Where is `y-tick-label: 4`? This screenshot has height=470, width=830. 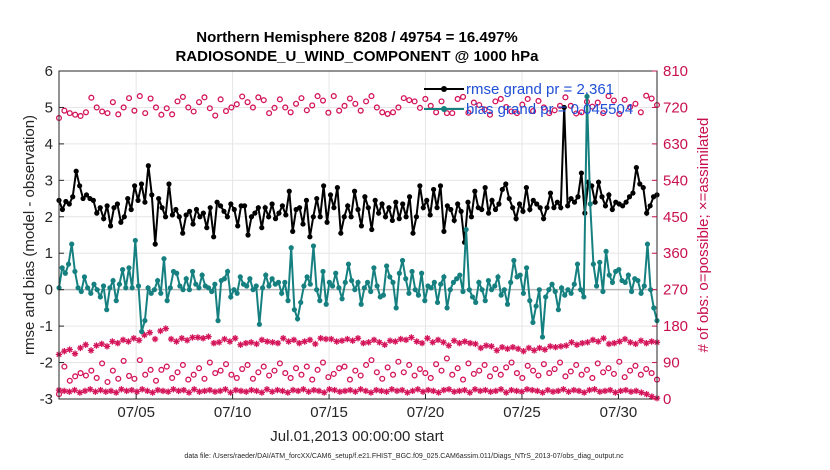 y-tick-label: 4 is located at coordinates (49, 144).